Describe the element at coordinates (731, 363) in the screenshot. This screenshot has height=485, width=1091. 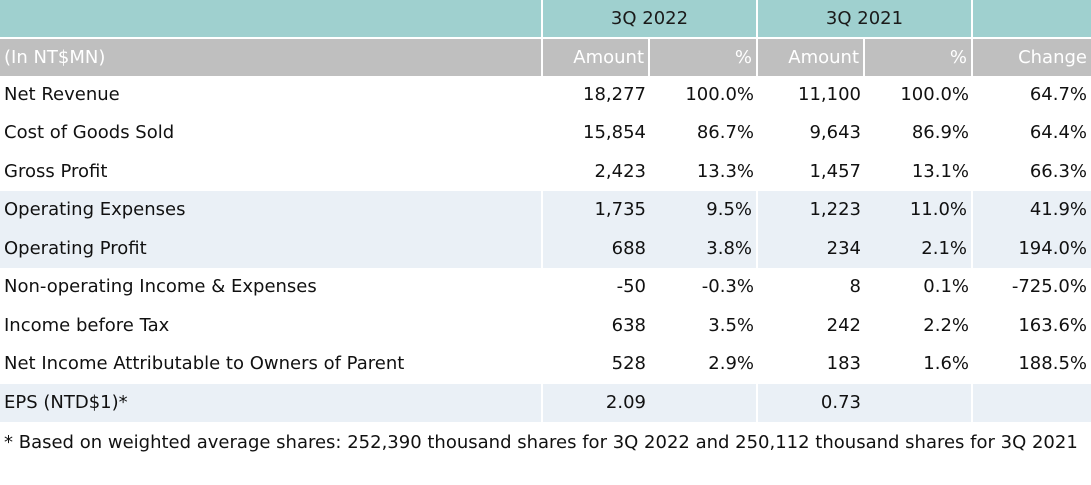
I see `cell-pct-2022: 2.9%` at that location.